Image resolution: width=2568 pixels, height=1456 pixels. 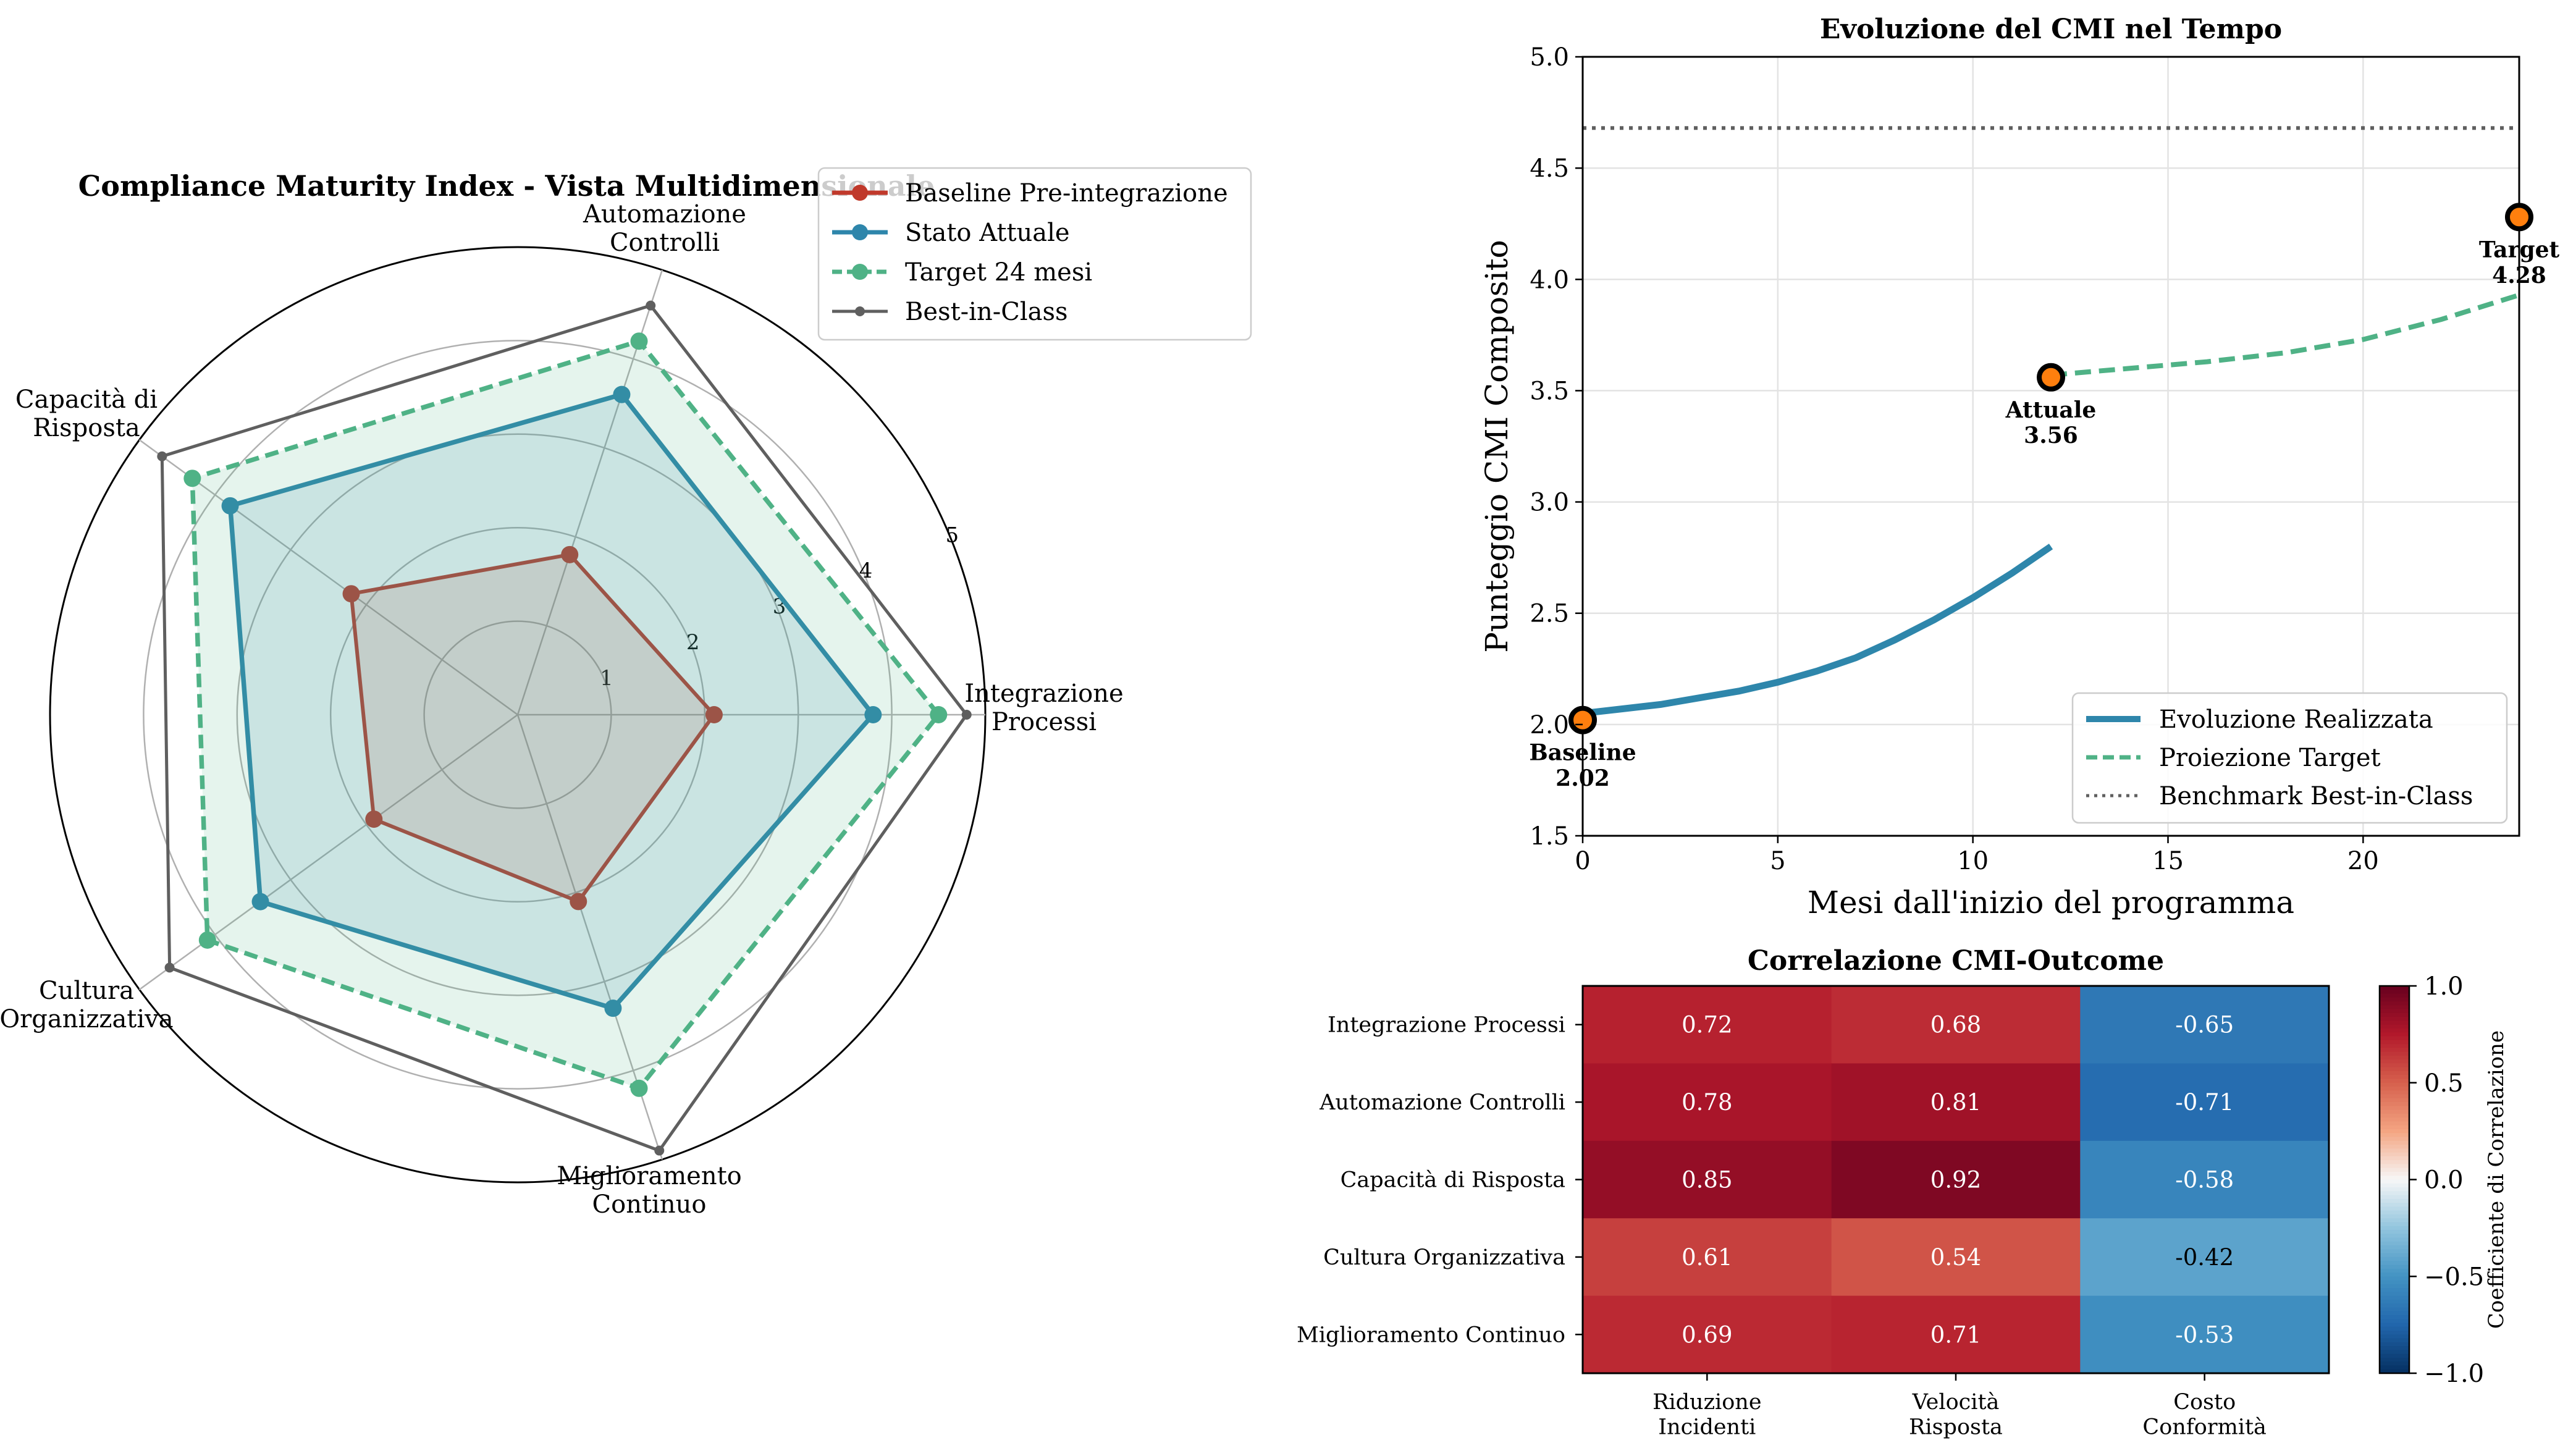 I want to click on radar-spoke, so click(x=328, y=577).